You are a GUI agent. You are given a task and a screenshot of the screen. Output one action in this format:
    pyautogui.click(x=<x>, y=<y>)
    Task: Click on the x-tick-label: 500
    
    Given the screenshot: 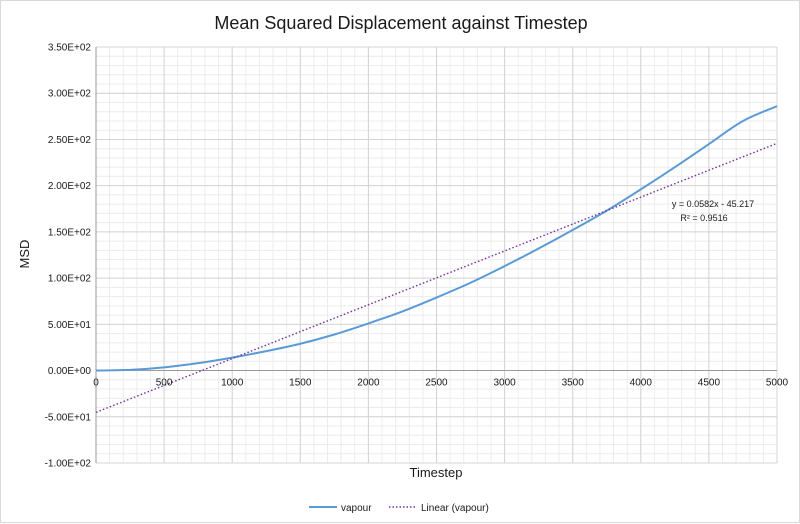 What is the action you would take?
    pyautogui.click(x=164, y=383)
    